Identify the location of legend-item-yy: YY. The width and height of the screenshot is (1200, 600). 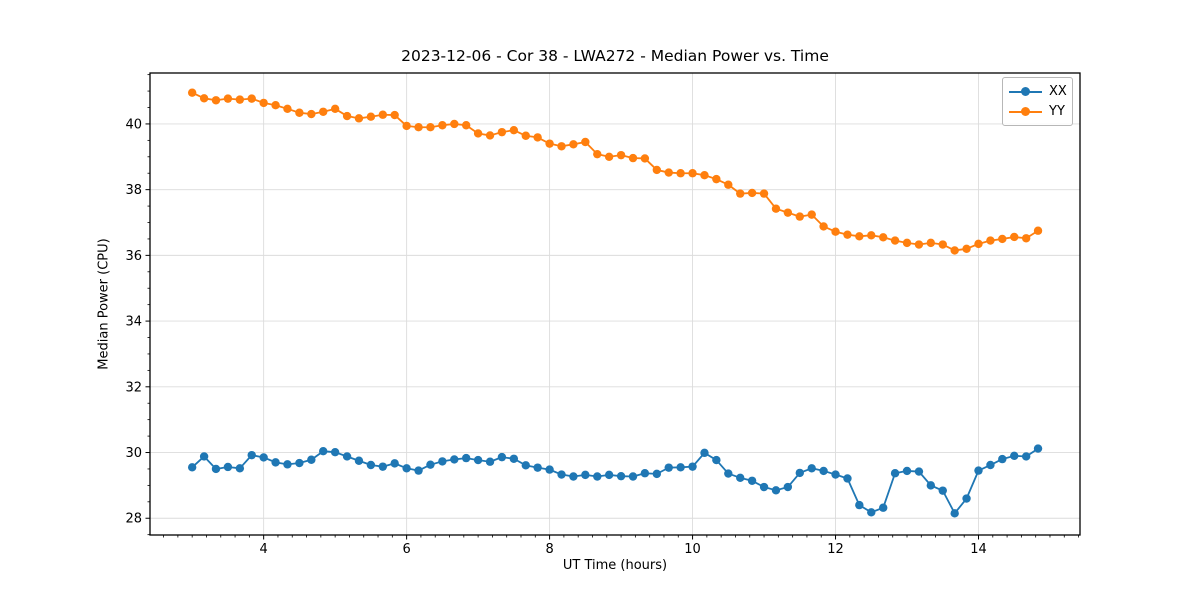
(1037, 111).